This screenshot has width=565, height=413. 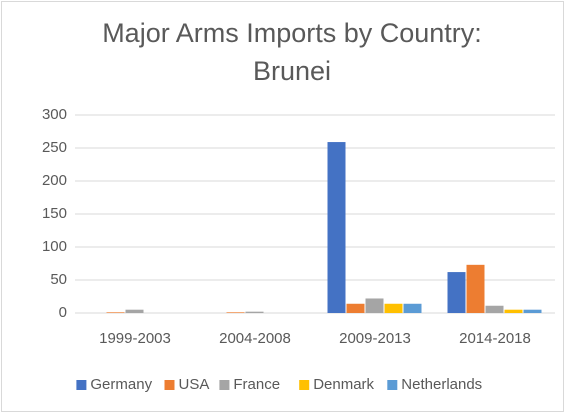 I want to click on y-tick-label: 0, so click(x=63, y=312).